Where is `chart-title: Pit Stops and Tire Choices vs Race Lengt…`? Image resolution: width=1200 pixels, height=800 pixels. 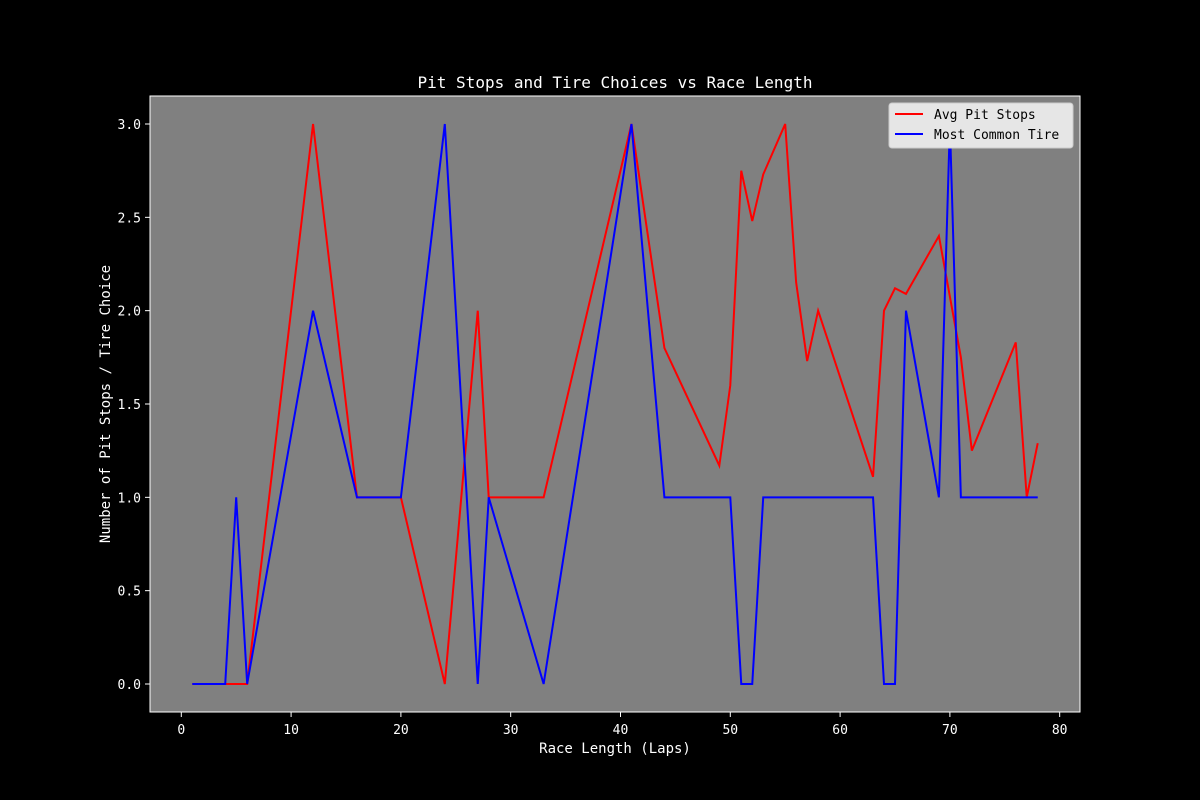 chart-title: Pit Stops and Tire Choices vs Race Lengt… is located at coordinates (615, 82).